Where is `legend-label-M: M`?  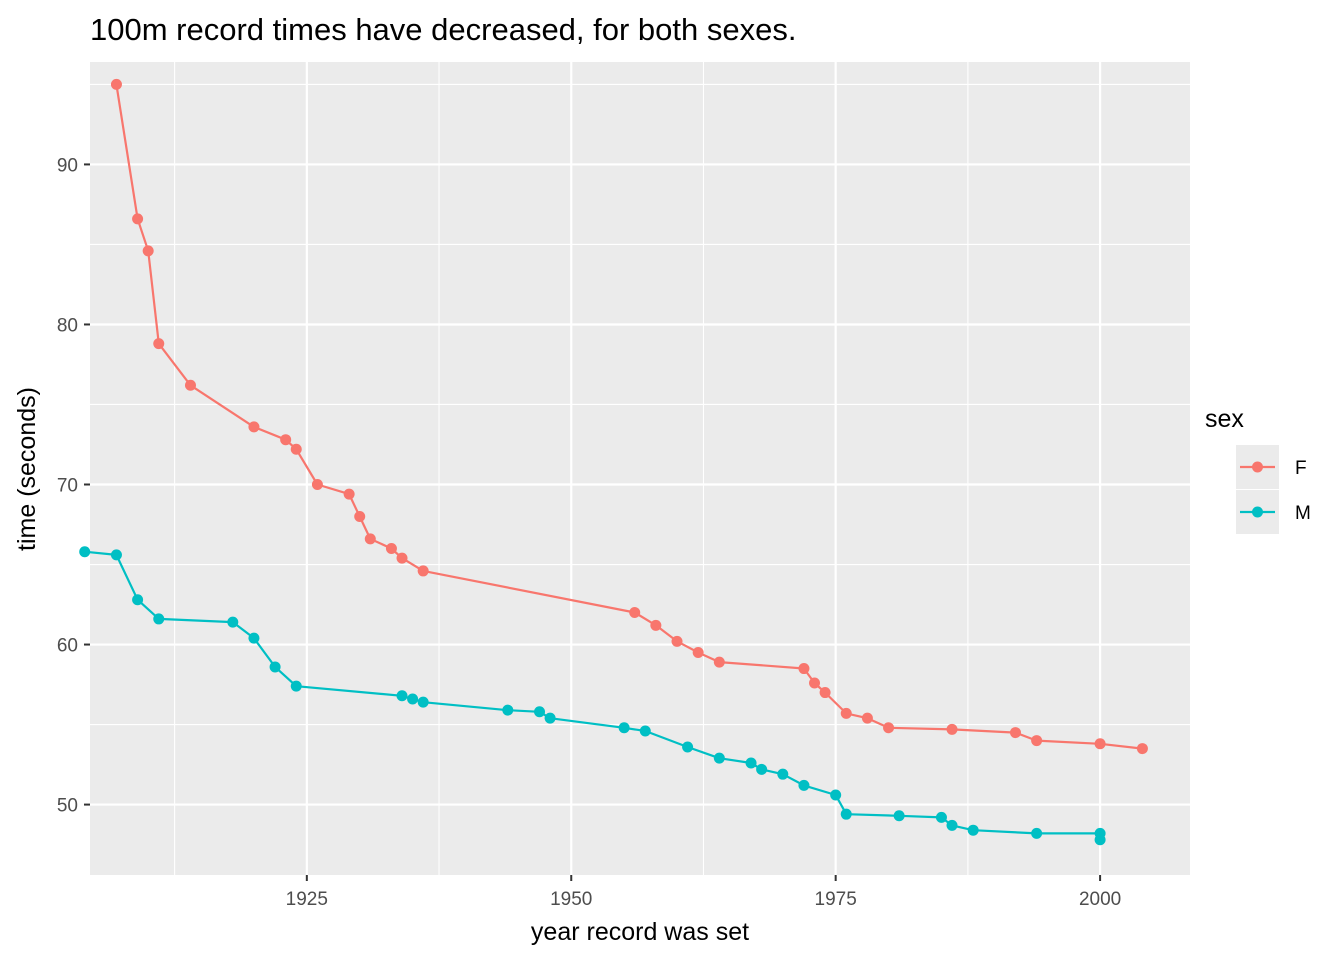 legend-label-M: M is located at coordinates (1303, 513).